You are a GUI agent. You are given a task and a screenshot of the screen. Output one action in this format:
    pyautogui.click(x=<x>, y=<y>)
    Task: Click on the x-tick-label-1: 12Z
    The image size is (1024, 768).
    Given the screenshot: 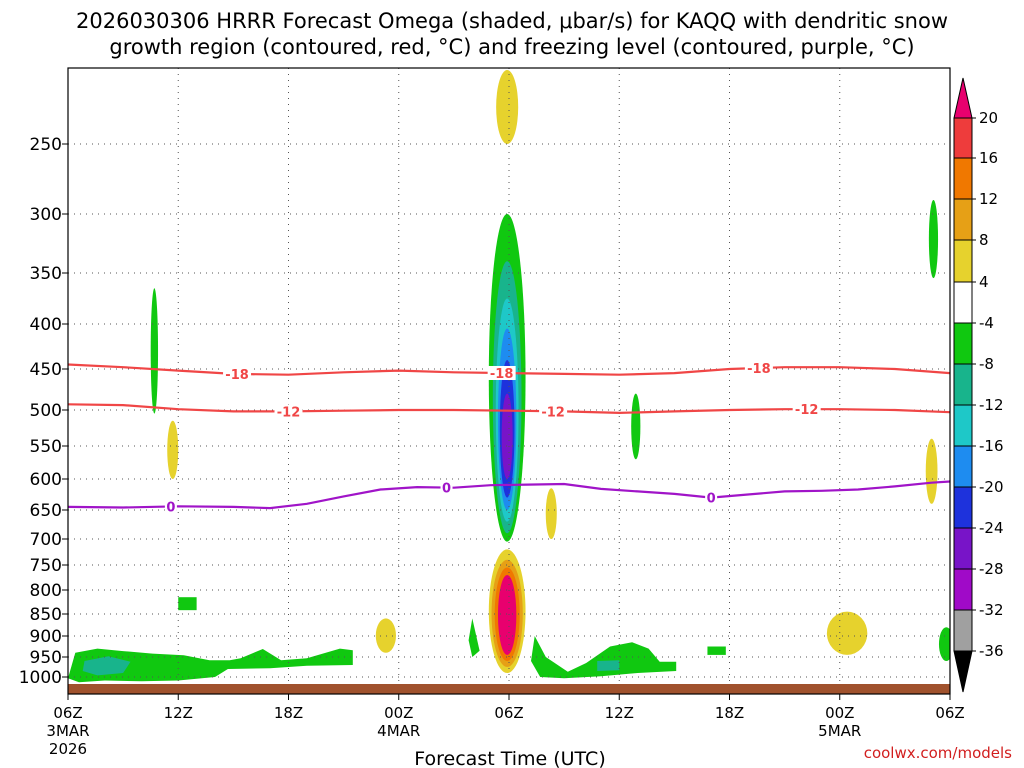 What is the action you would take?
    pyautogui.click(x=178, y=713)
    